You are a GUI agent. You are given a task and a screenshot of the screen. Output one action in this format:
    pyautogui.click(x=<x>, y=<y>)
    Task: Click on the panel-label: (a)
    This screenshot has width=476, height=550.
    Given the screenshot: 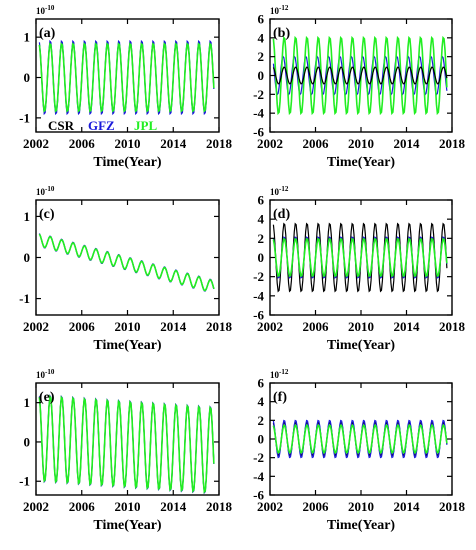 What is the action you would take?
    pyautogui.click(x=47, y=33)
    